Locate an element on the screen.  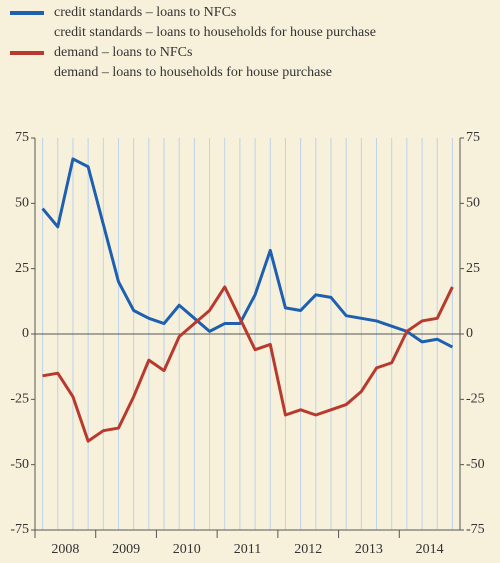
x-tick-label: 2011 is located at coordinates (247, 549).